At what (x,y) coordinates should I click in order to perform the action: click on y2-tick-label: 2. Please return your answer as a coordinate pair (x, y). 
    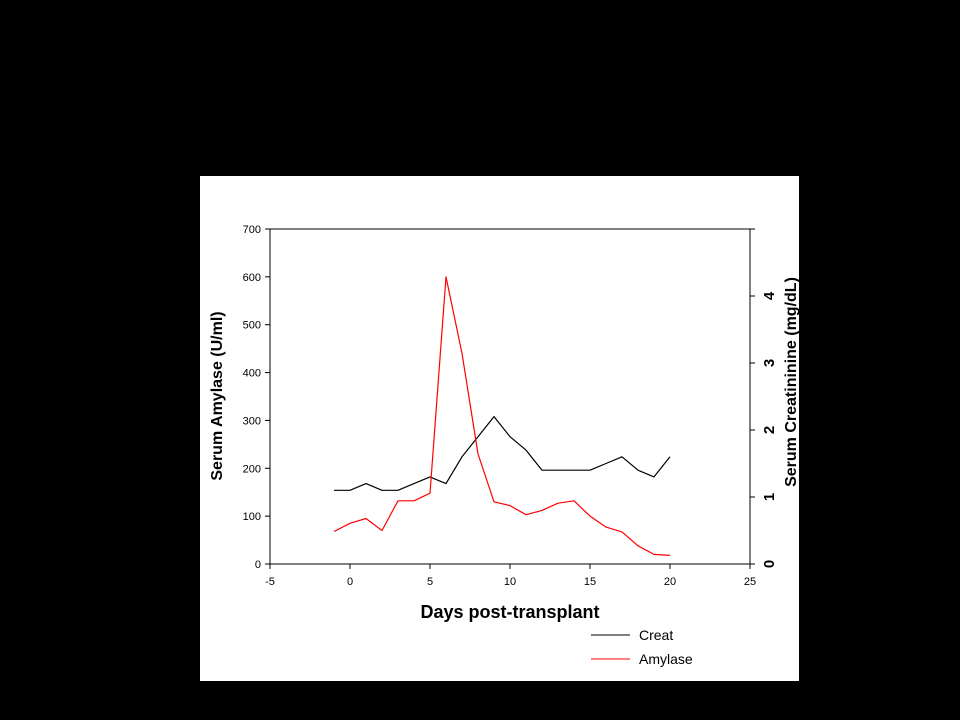
    Looking at the image, I should click on (769, 430).